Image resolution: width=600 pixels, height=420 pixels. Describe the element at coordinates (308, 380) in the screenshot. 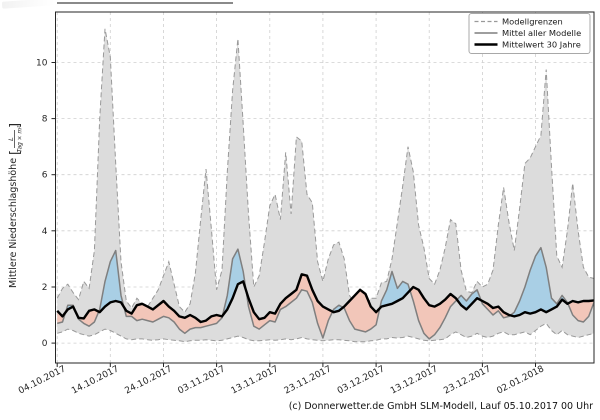

I see `x-tick-label: 23.11.2017` at that location.